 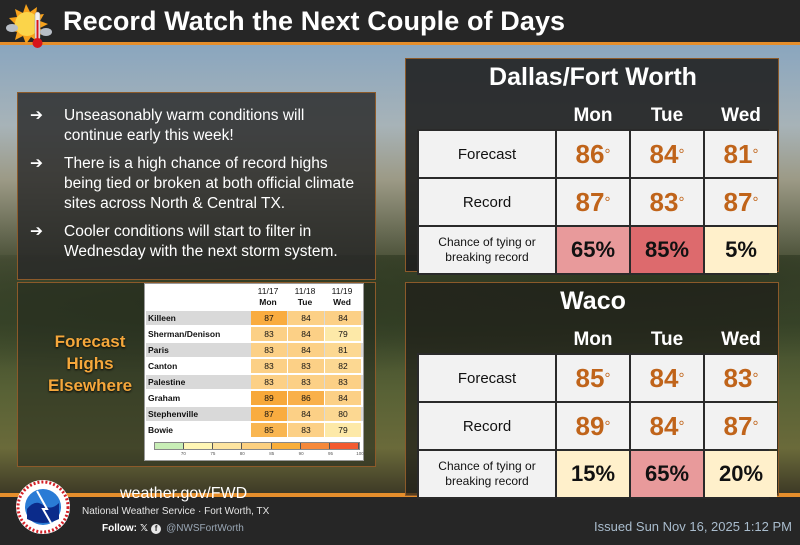 What do you see at coordinates (593, 77) in the screenshot?
I see `site-title: Dallas/Fort Worth` at bounding box center [593, 77].